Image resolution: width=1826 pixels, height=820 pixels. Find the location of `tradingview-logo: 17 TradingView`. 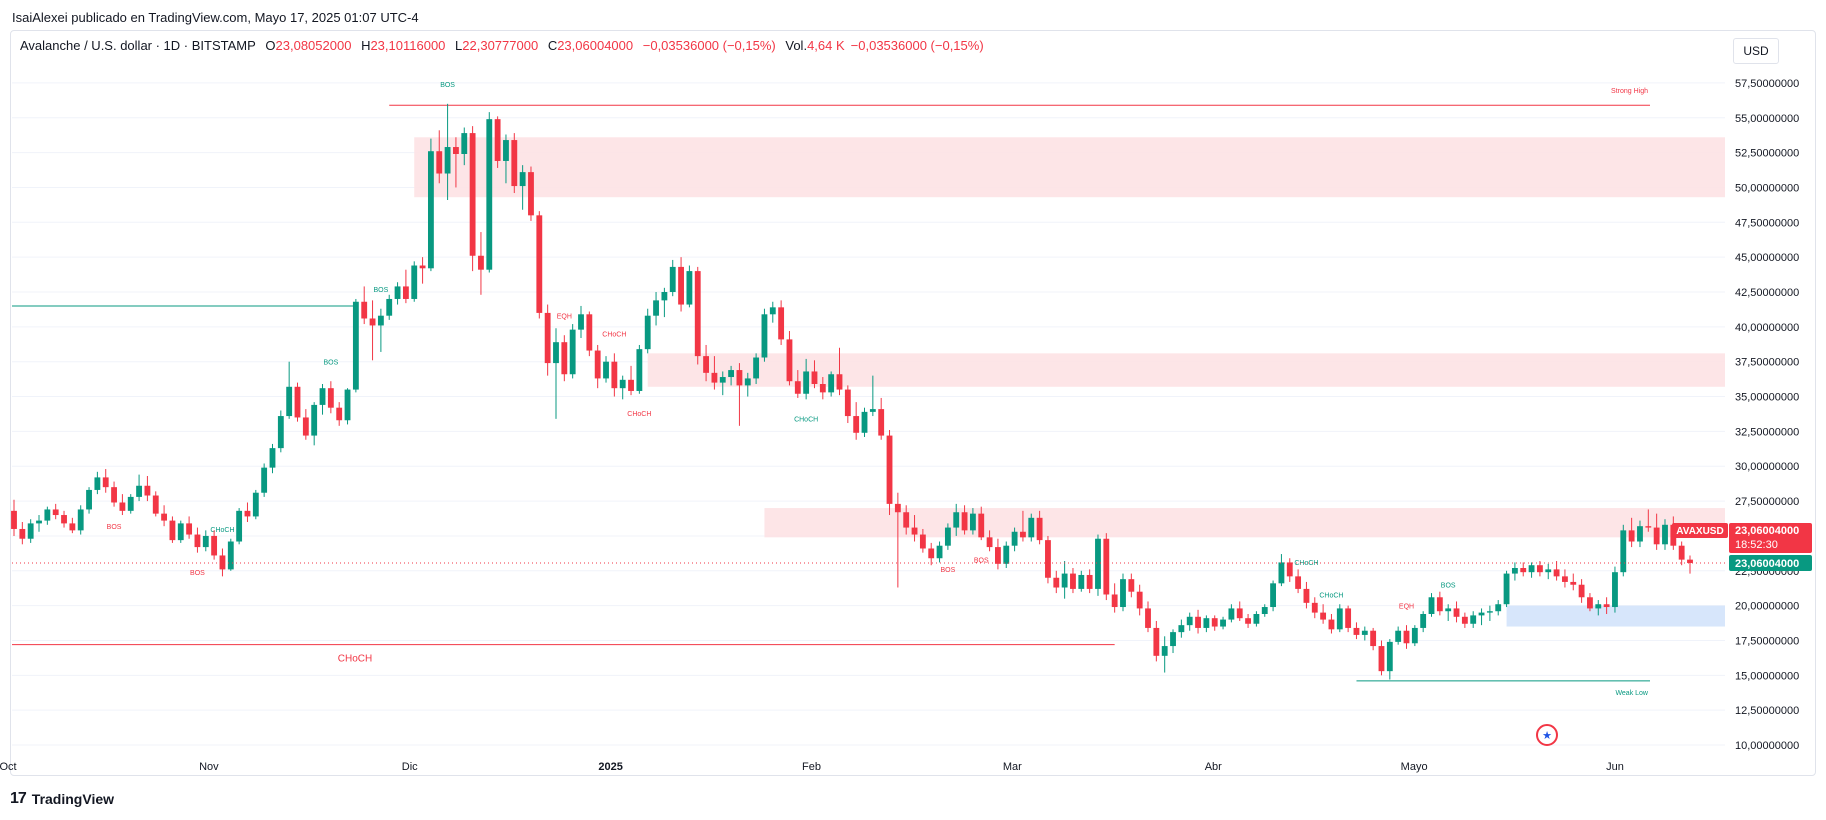

tradingview-logo: 17 TradingView is located at coordinates (62, 799).